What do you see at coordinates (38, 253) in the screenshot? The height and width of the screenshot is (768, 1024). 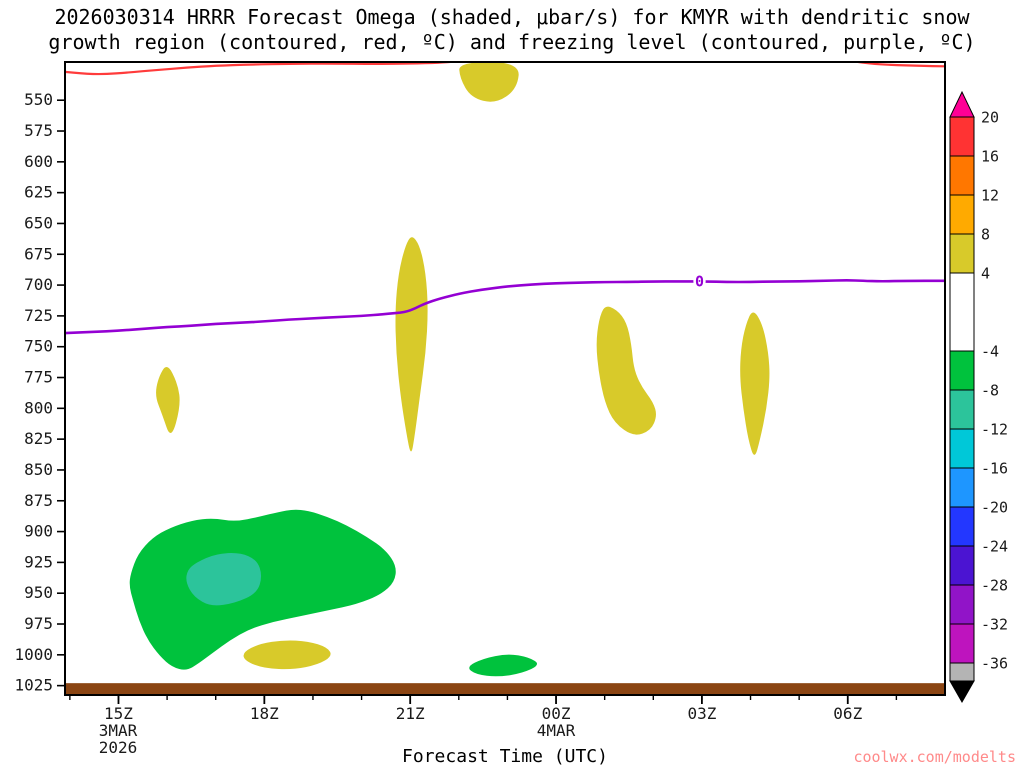 I see `y-tick-label: 675` at bounding box center [38, 253].